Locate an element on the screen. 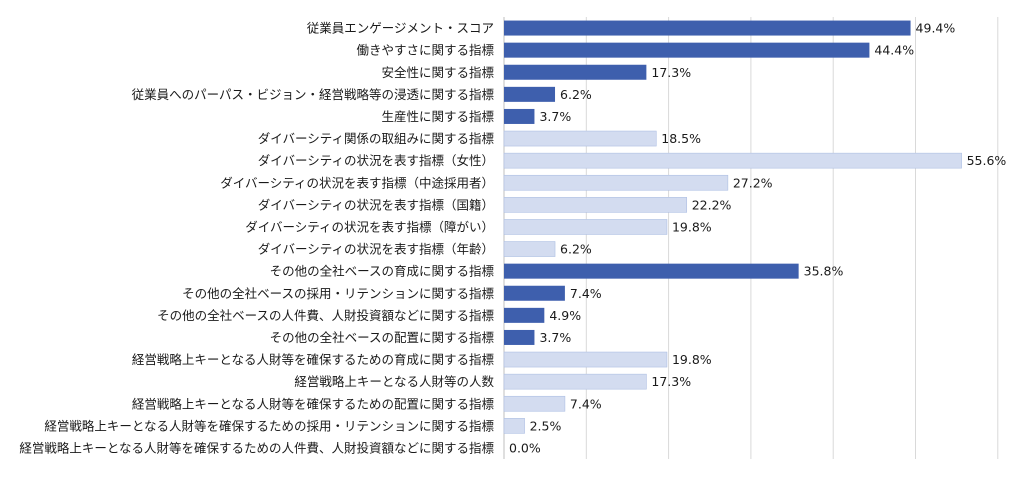  category-label: 従業員エンゲージメント・スコア is located at coordinates (400, 28).